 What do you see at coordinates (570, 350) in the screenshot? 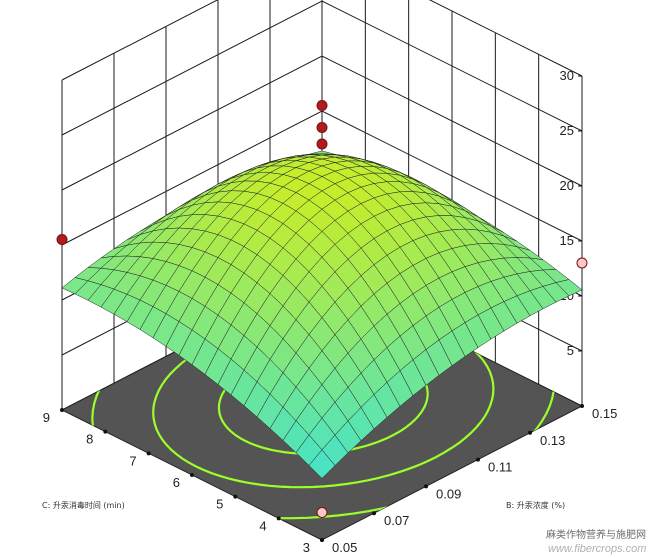
I see `z-tick-label: 5` at bounding box center [570, 350].